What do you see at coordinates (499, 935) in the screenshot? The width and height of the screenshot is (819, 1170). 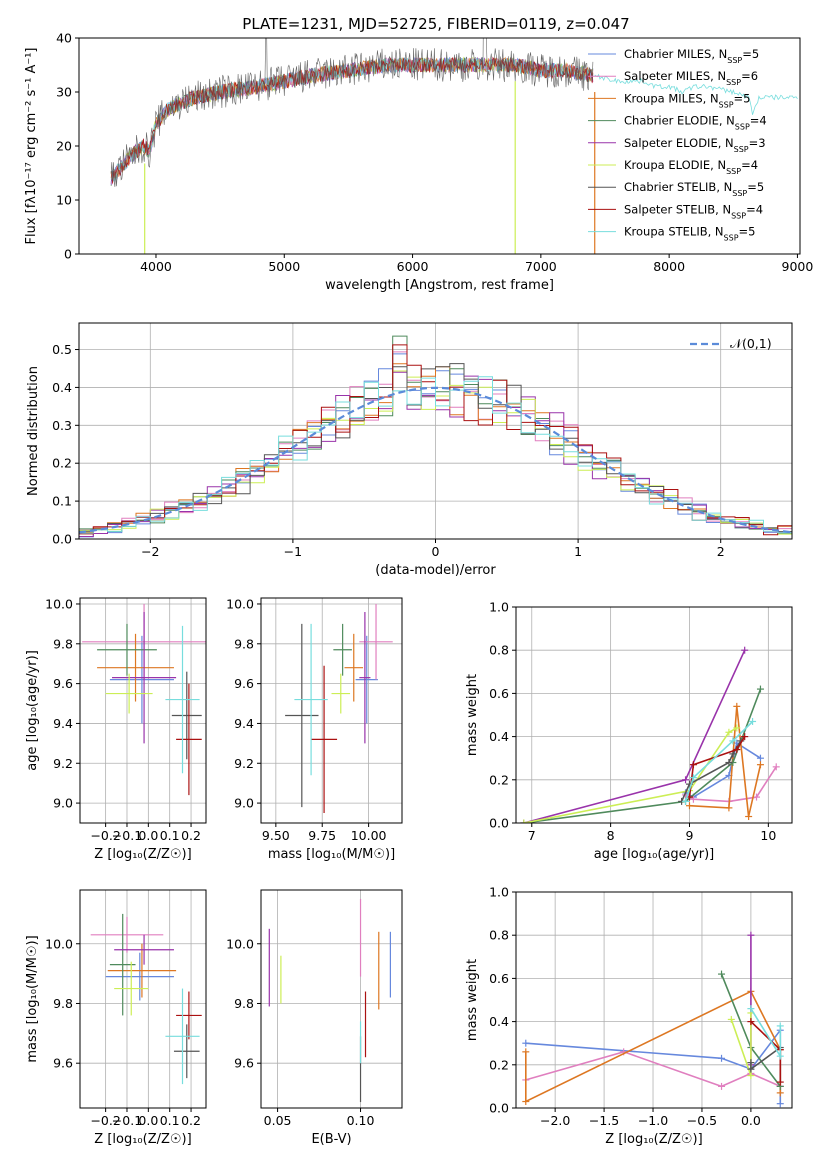 I see `y-tick-label: 0.8` at bounding box center [499, 935].